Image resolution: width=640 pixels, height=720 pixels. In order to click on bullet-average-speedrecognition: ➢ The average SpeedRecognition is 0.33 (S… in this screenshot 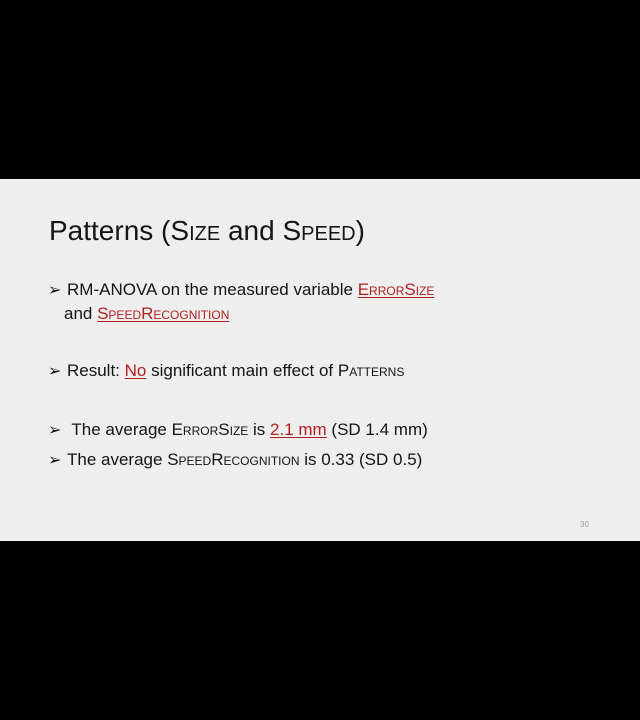, I will do `click(235, 460)`.